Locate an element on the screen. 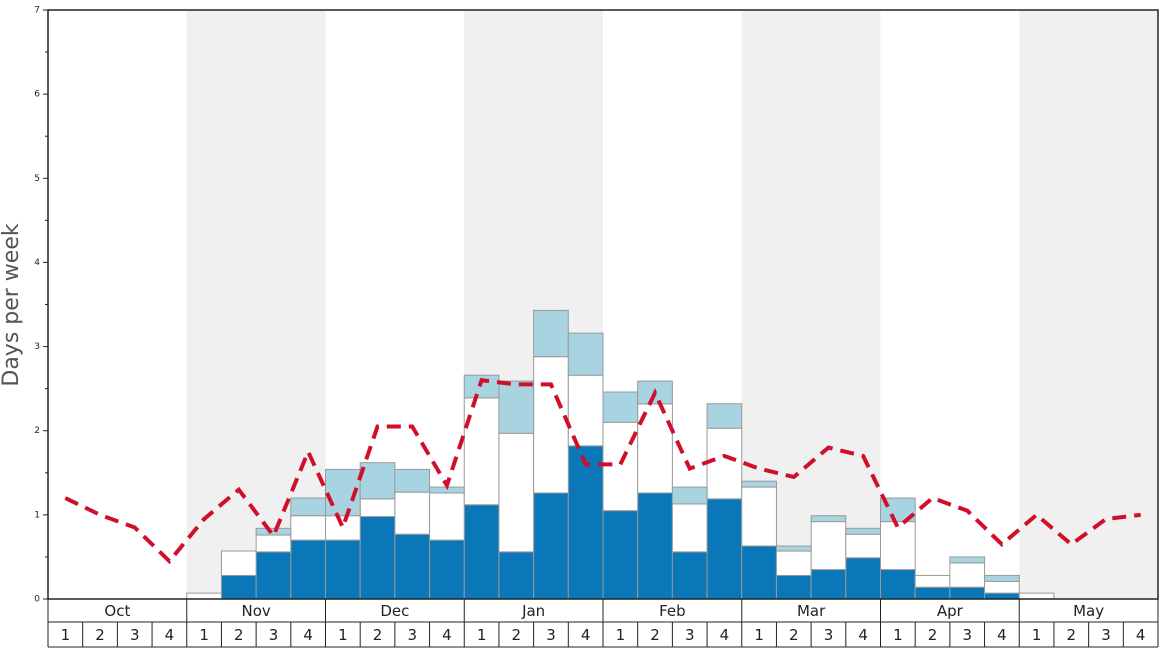  y-tick-label: 2 is located at coordinates (37, 431).